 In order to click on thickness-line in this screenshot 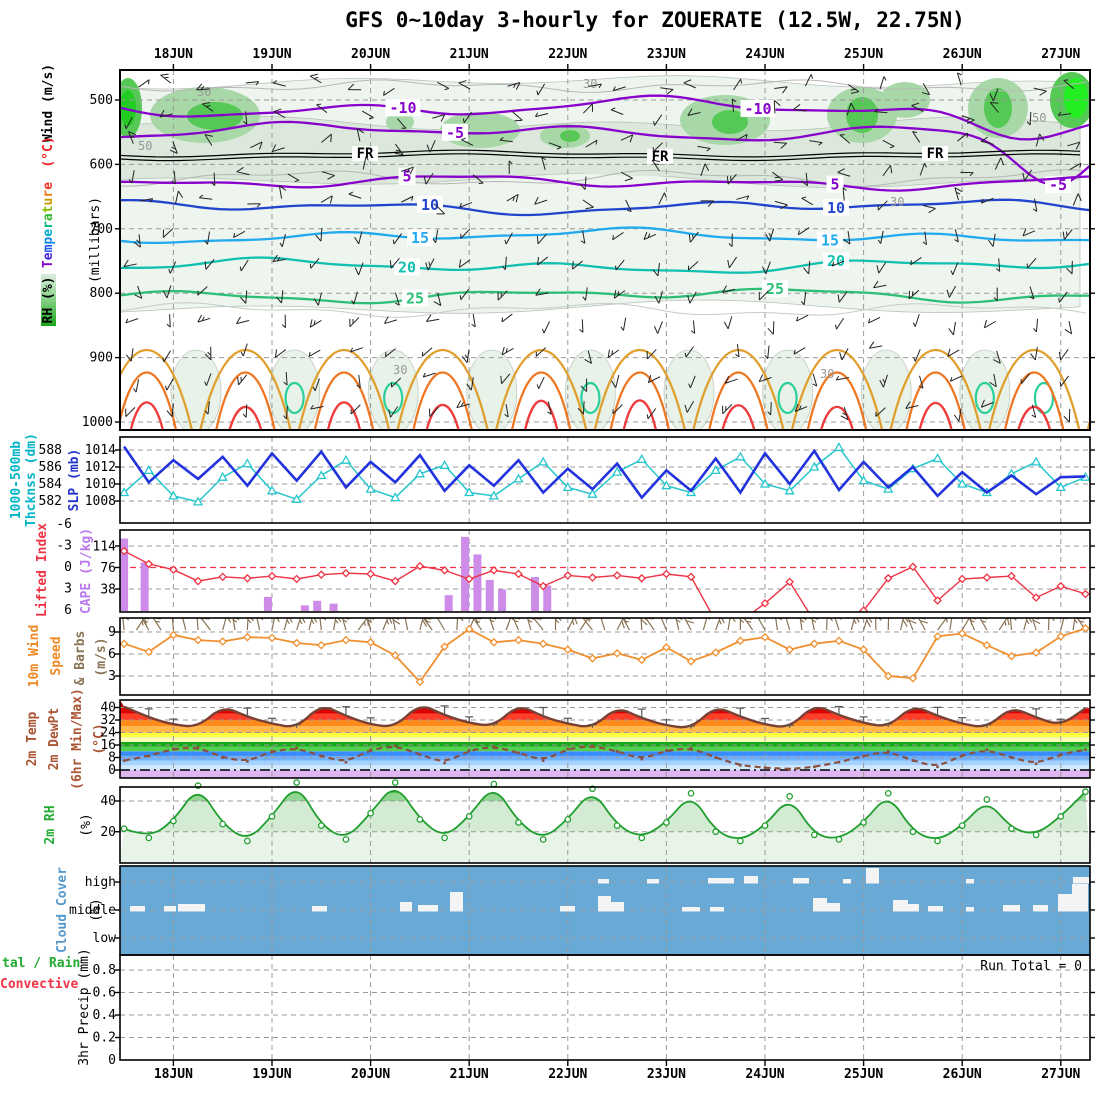, I will do `click(604, 474)`.